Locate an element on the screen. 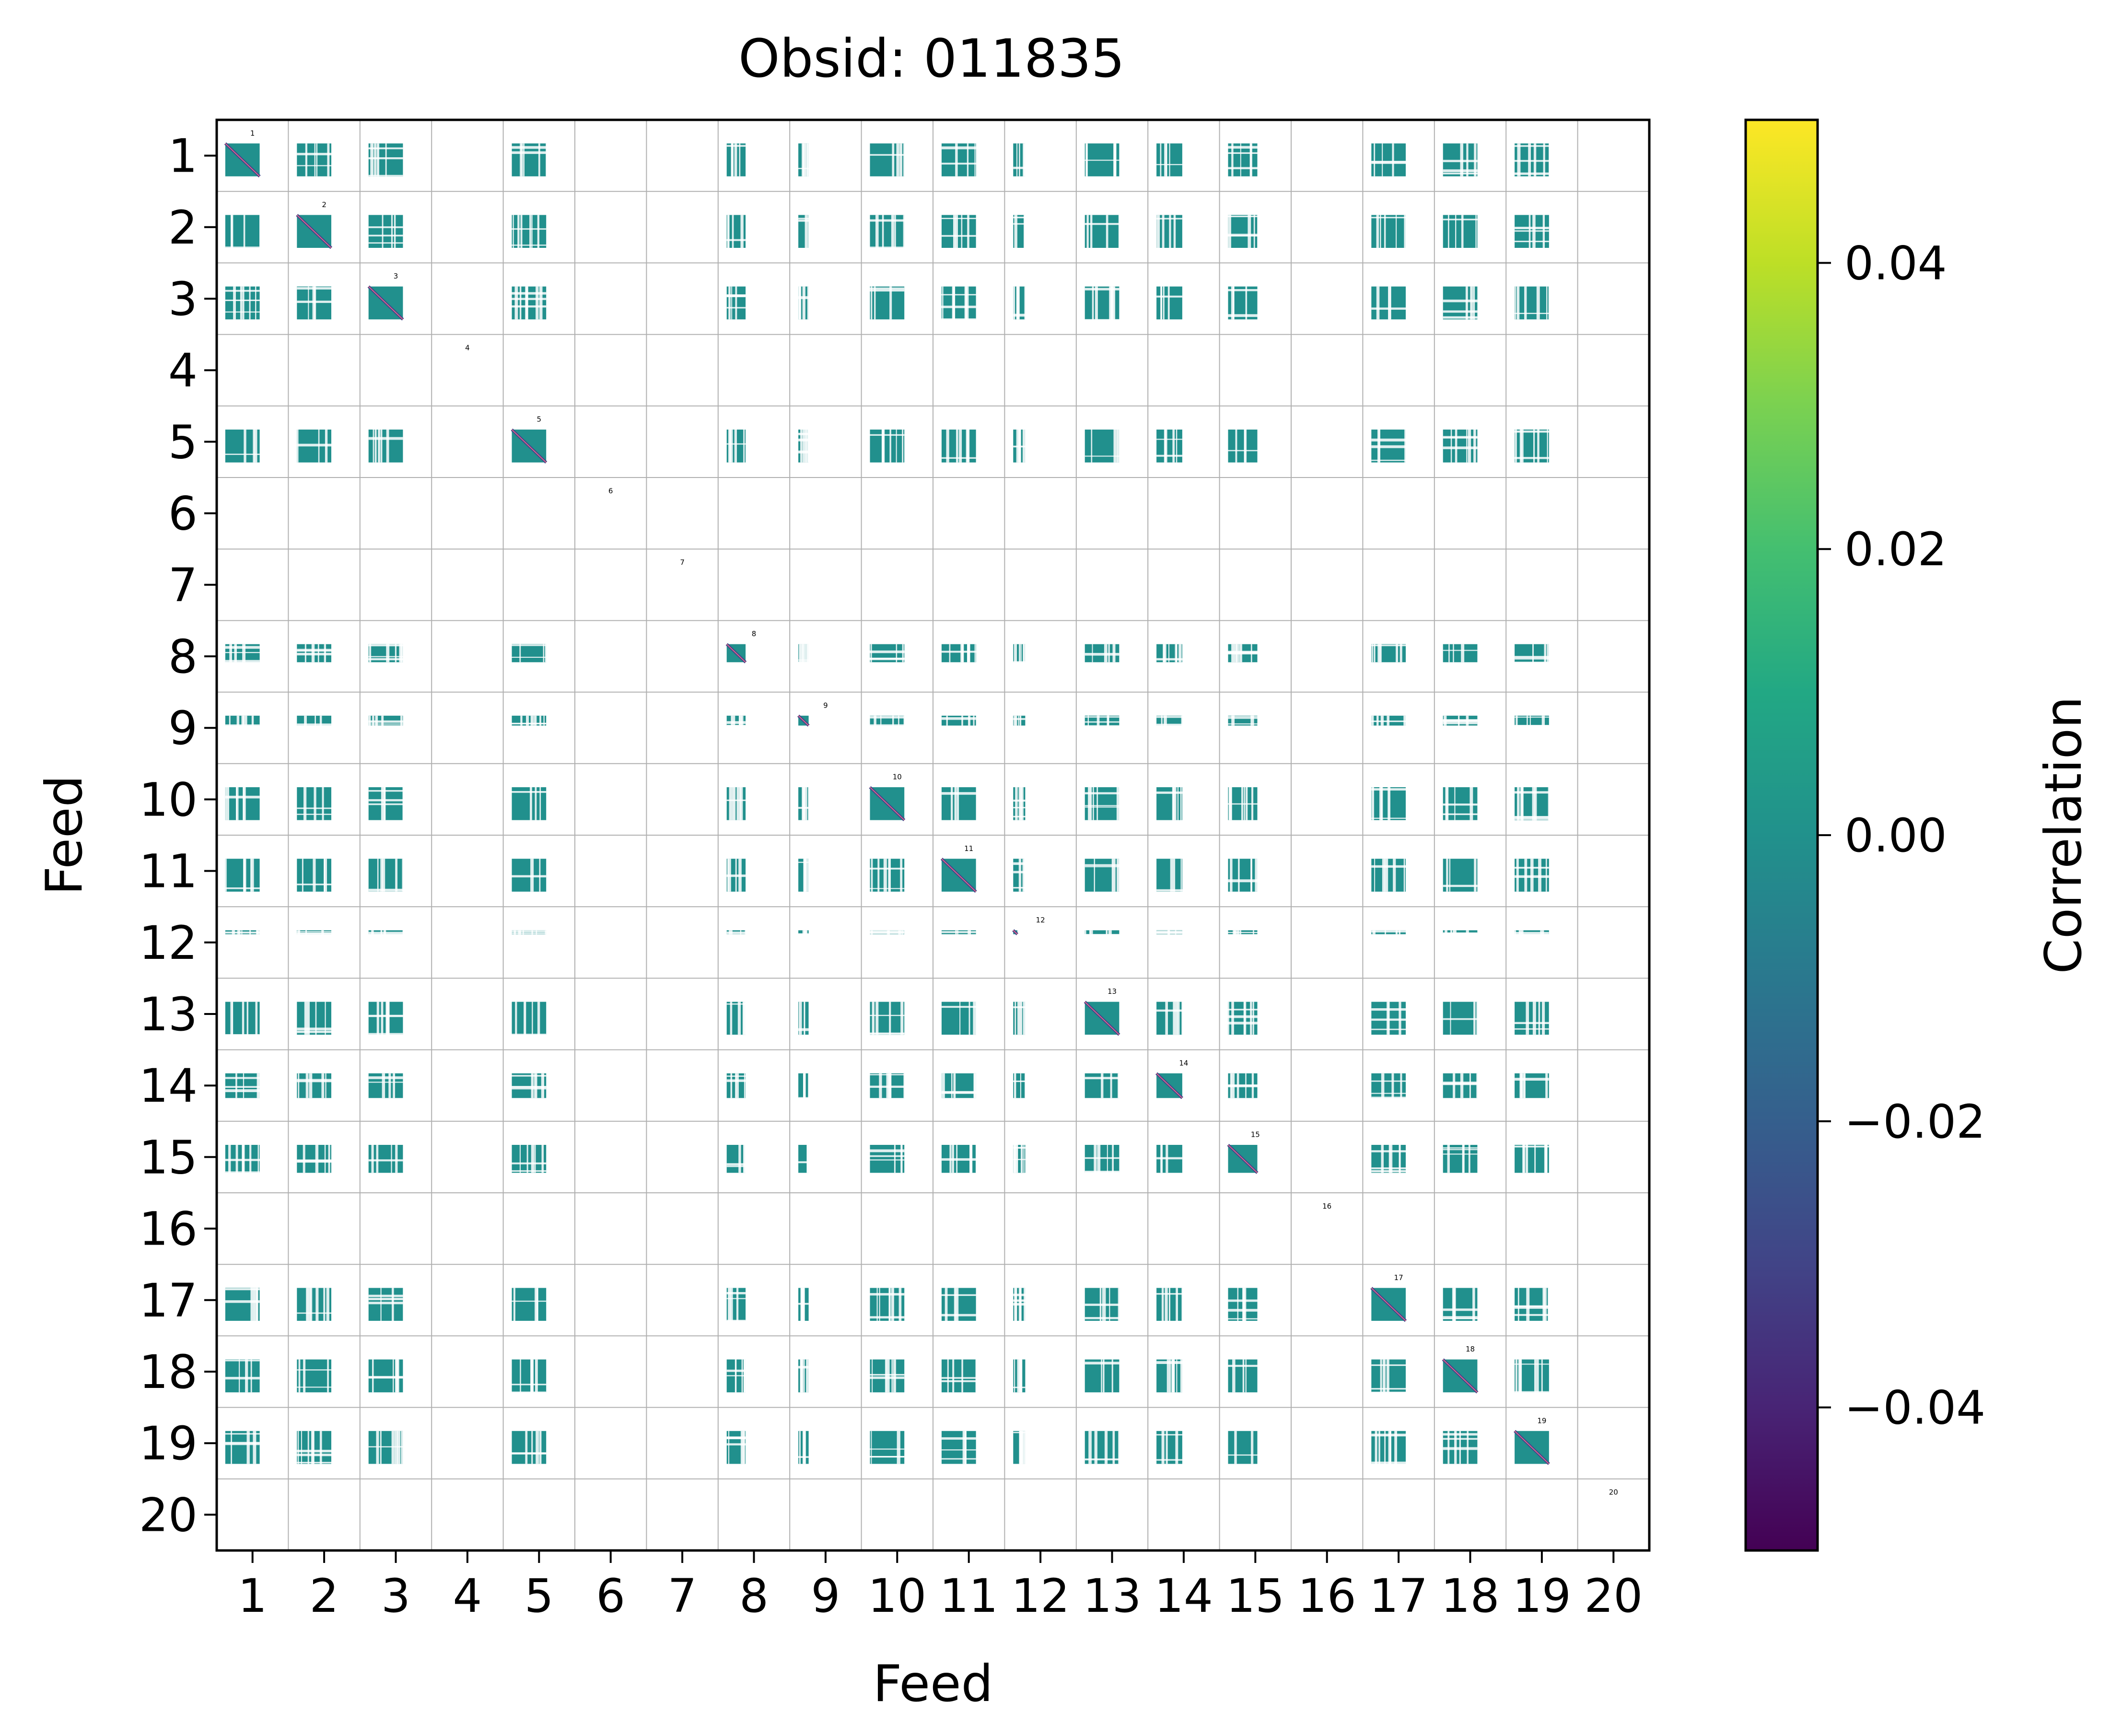 This screenshot has width=2111, height=1736. diag-label-15: 15 is located at coordinates (1255, 1134).